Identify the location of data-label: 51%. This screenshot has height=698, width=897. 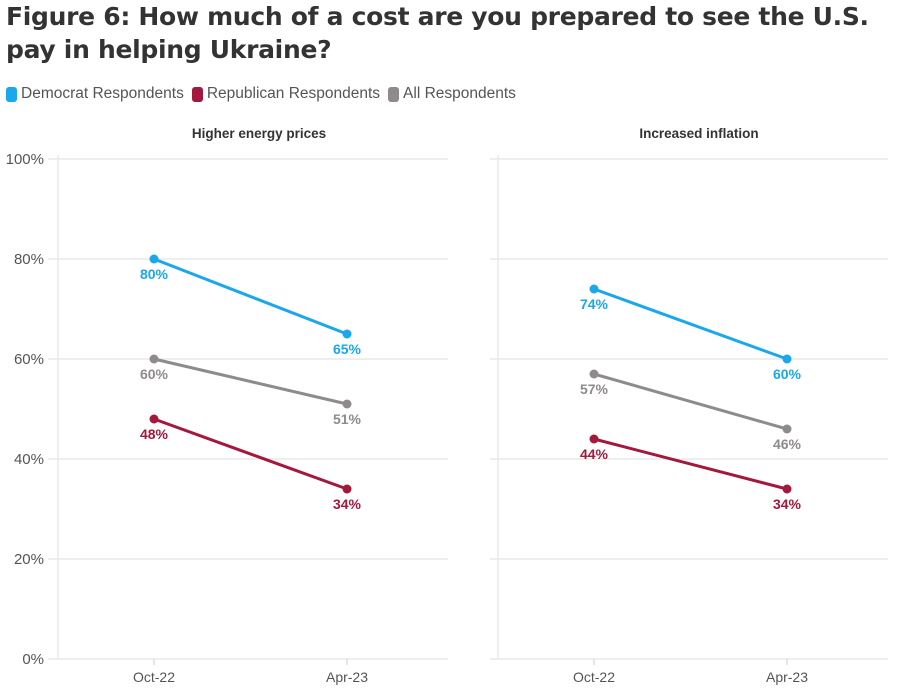
(347, 419).